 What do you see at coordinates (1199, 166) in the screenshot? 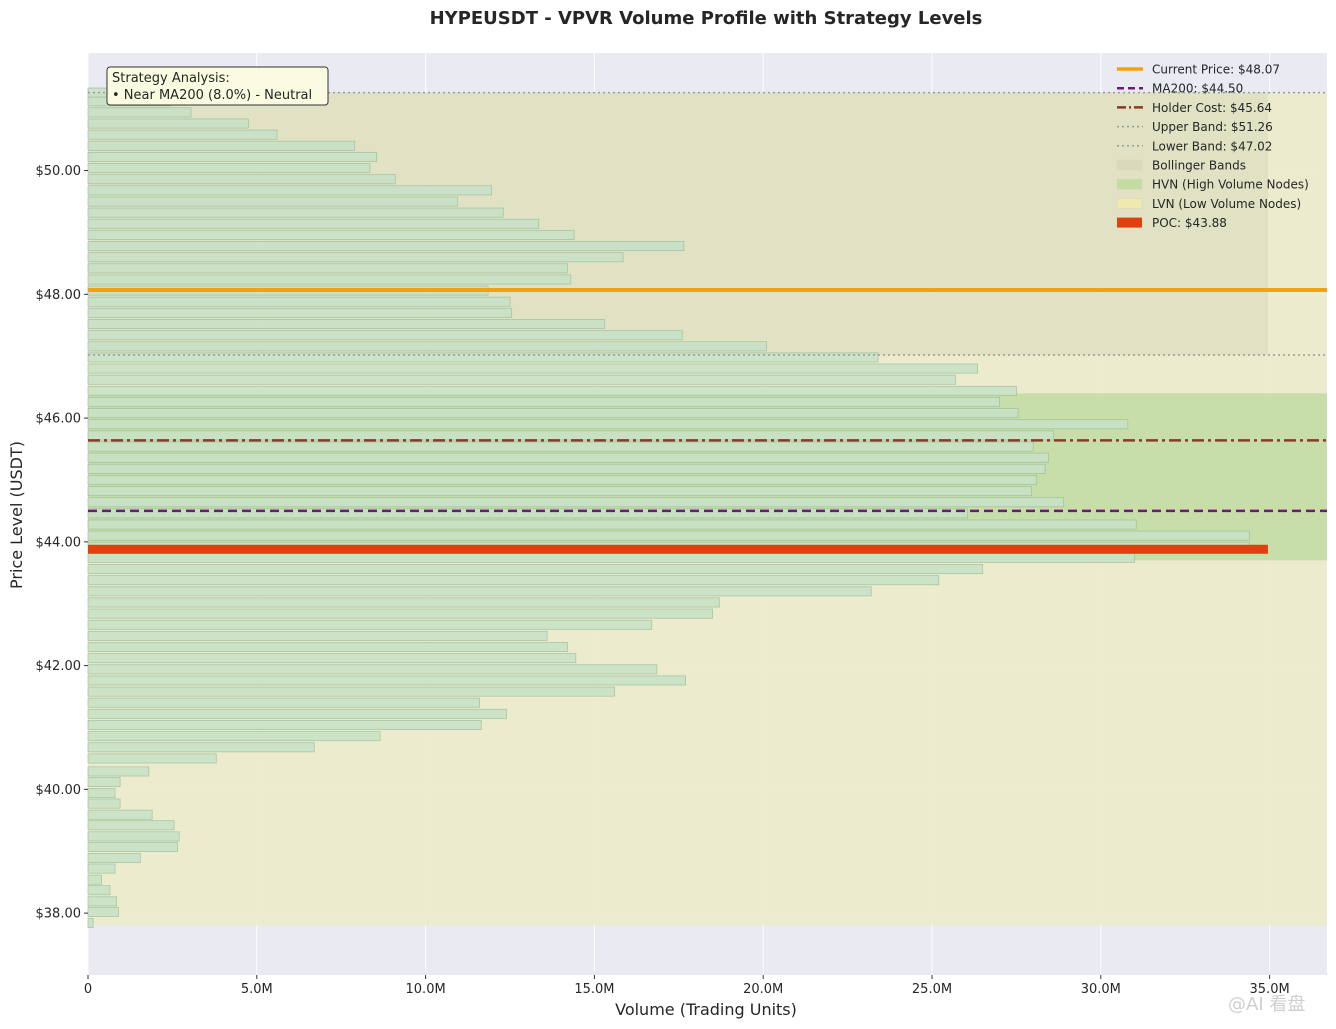
I see `legend-label: Bollinger Bands` at bounding box center [1199, 166].